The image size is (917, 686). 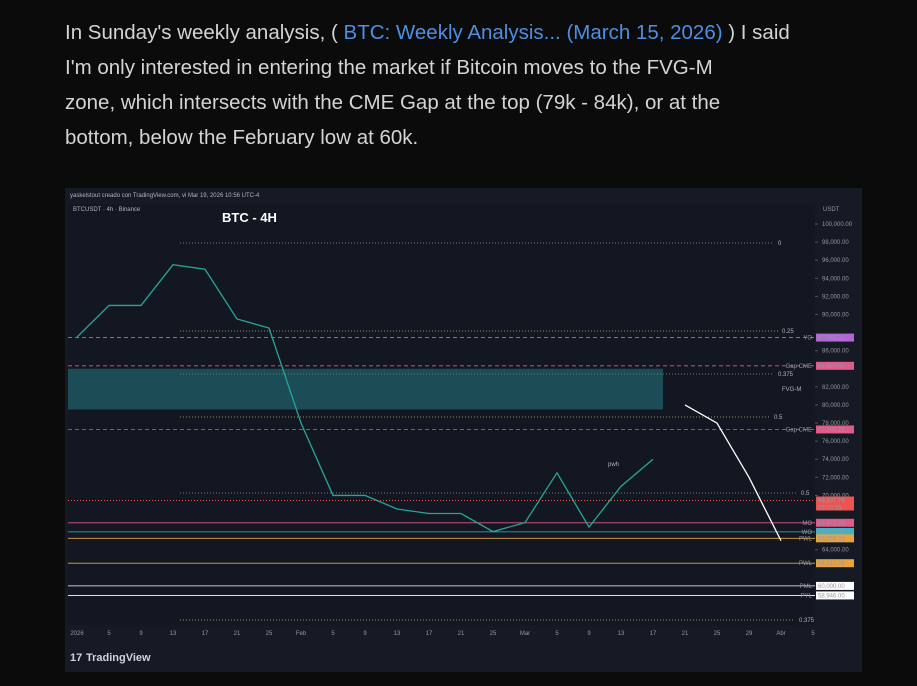 What do you see at coordinates (118, 658) in the screenshot?
I see `brand: TradingView` at bounding box center [118, 658].